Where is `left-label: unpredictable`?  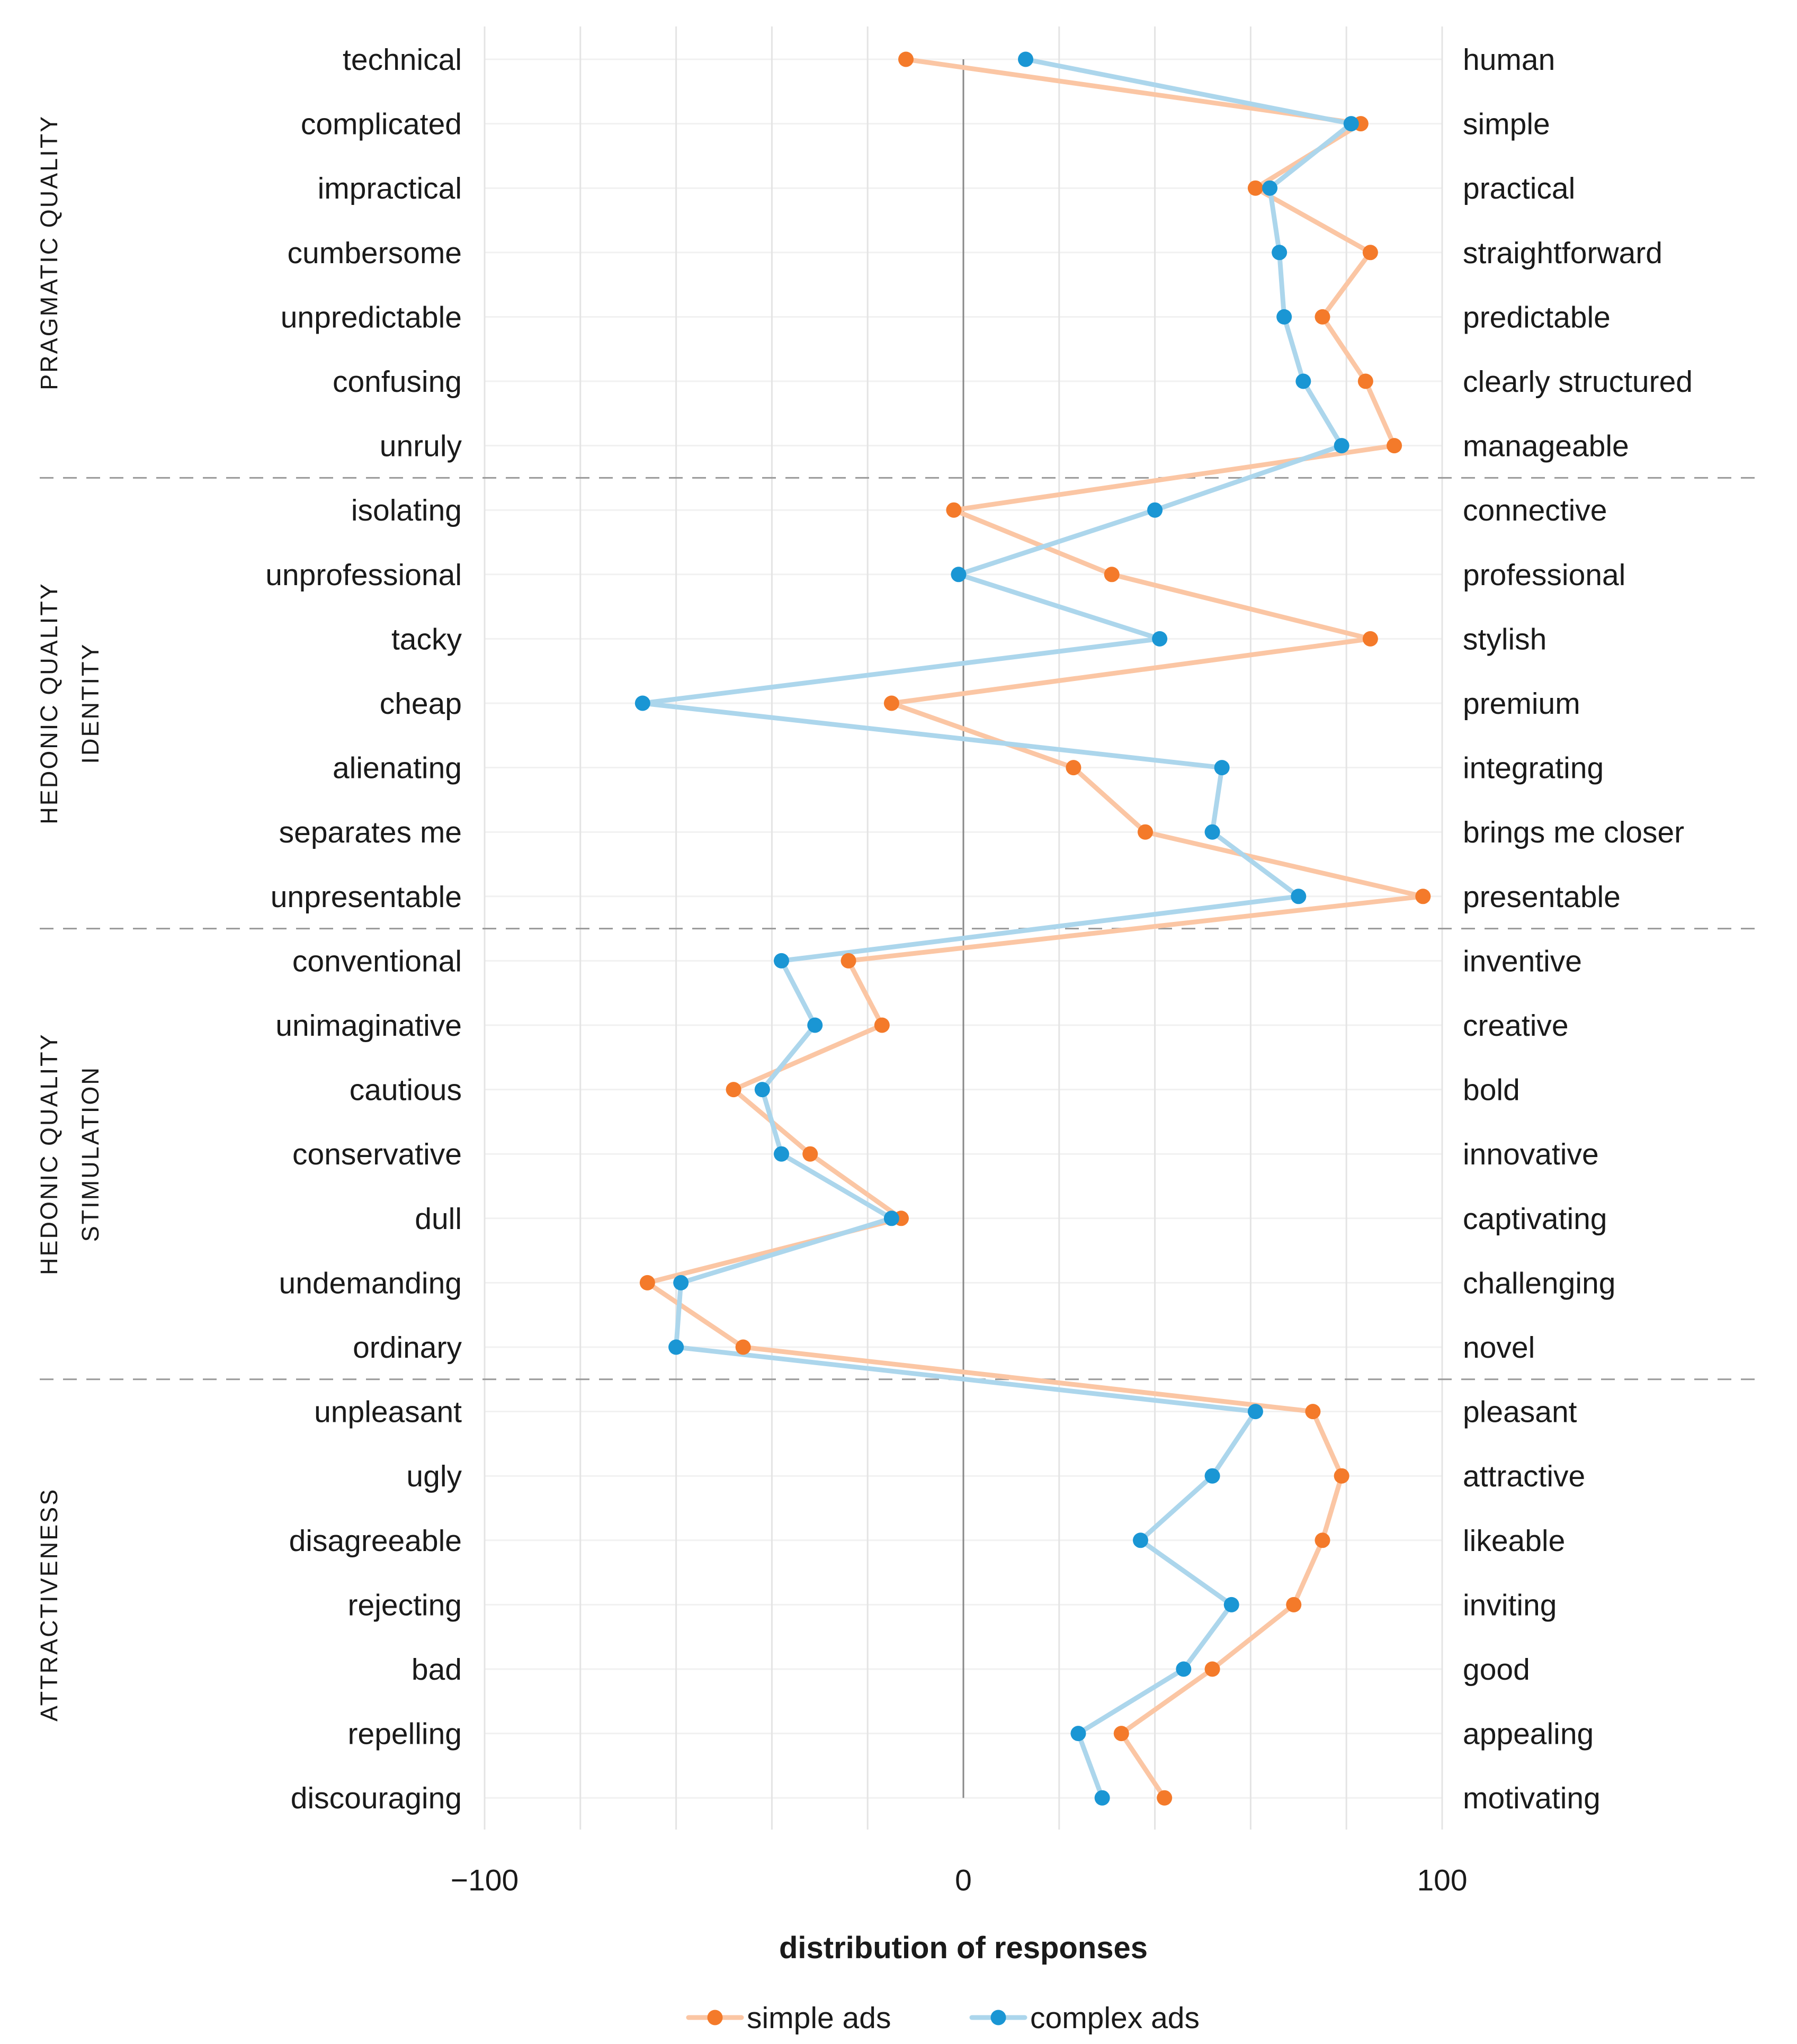 left-label: unpredictable is located at coordinates (372, 317).